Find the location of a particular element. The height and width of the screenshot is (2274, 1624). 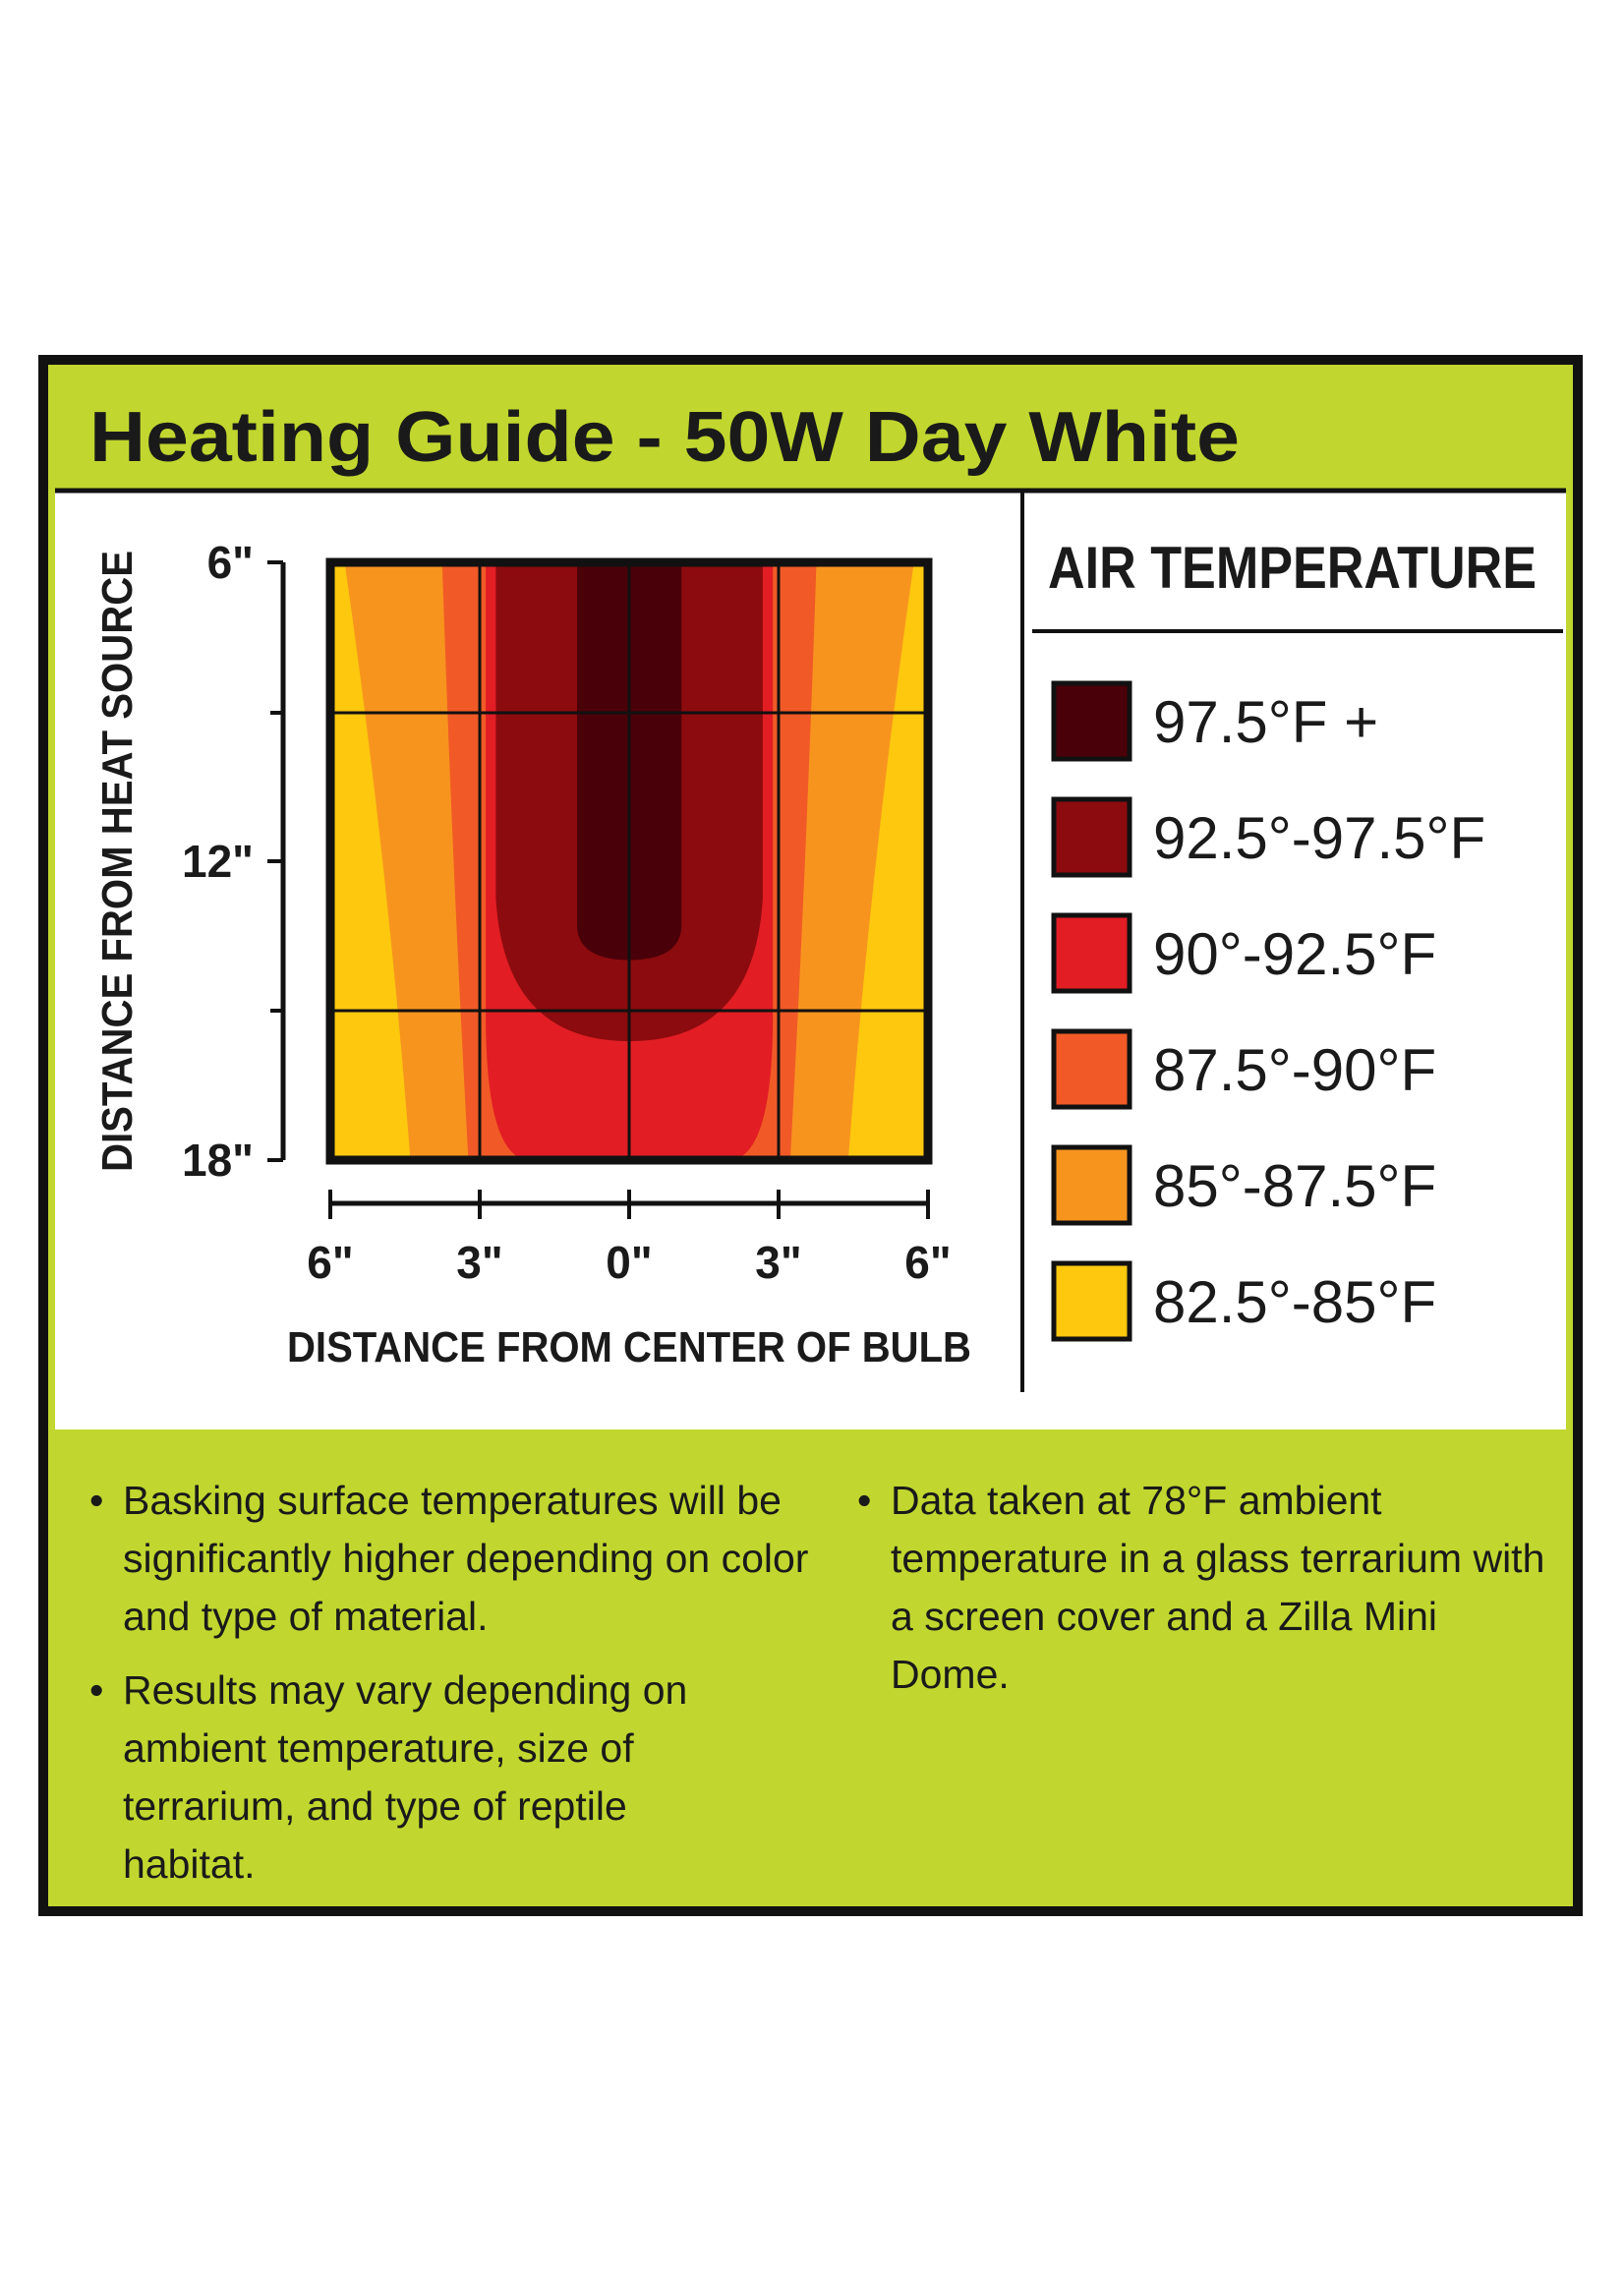

legend-title: AIR TEMPERATURE is located at coordinates (1292, 568).